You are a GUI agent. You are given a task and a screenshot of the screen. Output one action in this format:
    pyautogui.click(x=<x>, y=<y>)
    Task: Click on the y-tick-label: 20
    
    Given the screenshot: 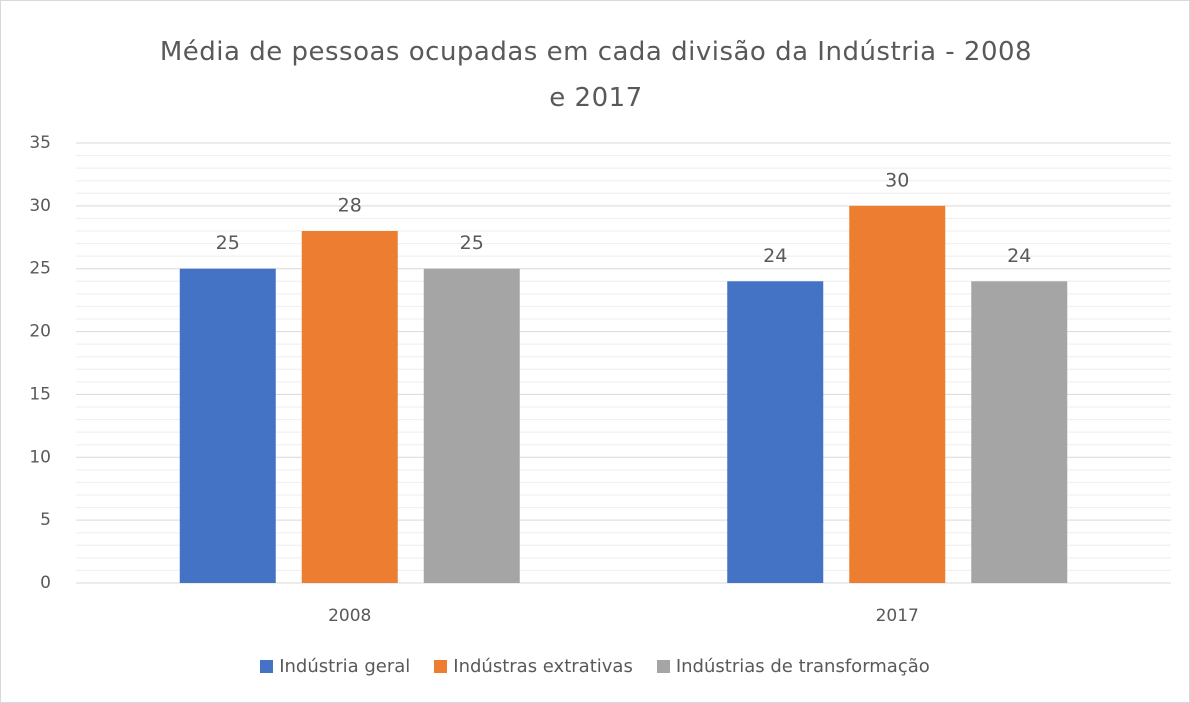 What is the action you would take?
    pyautogui.click(x=40, y=332)
    